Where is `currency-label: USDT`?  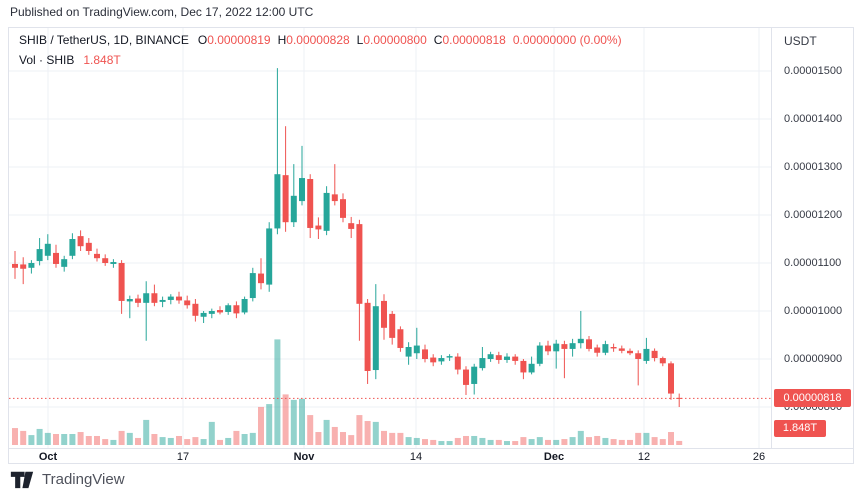
currency-label: USDT is located at coordinates (800, 41).